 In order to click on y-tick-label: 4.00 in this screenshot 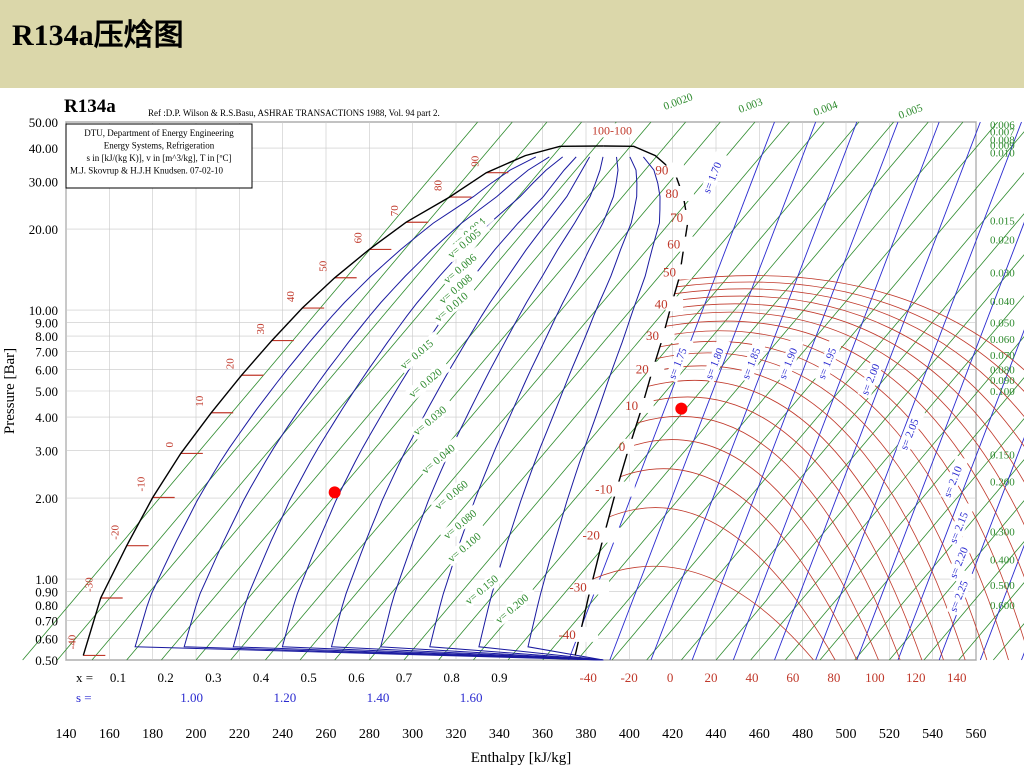, I will do `click(46, 417)`.